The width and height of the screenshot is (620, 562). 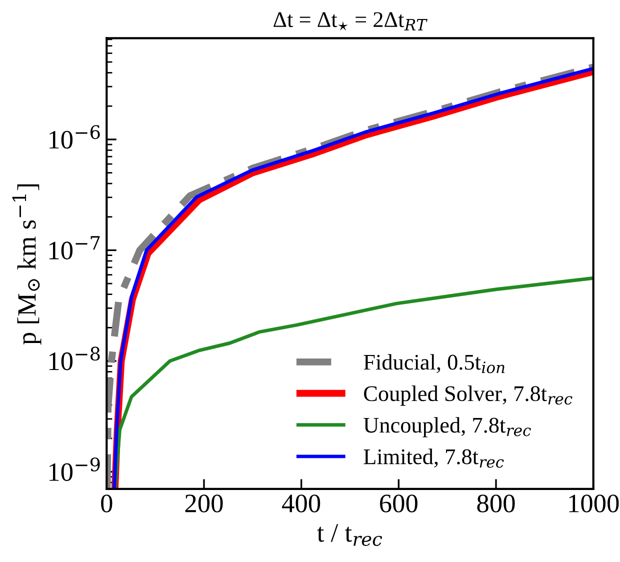 What do you see at coordinates (74, 469) in the screenshot?
I see `y-tick-label: 10$^{−9}$` at bounding box center [74, 469].